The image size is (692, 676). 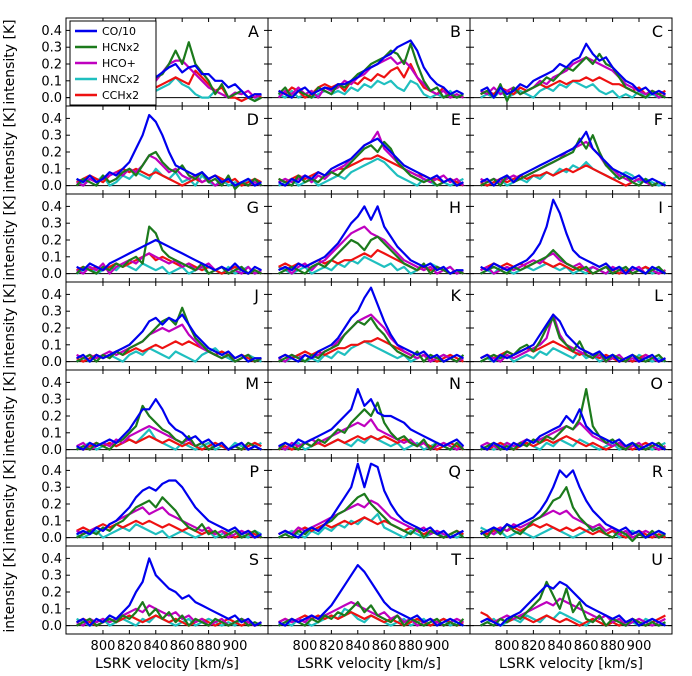 I want to click on panel-I: I, so click(x=571, y=238).